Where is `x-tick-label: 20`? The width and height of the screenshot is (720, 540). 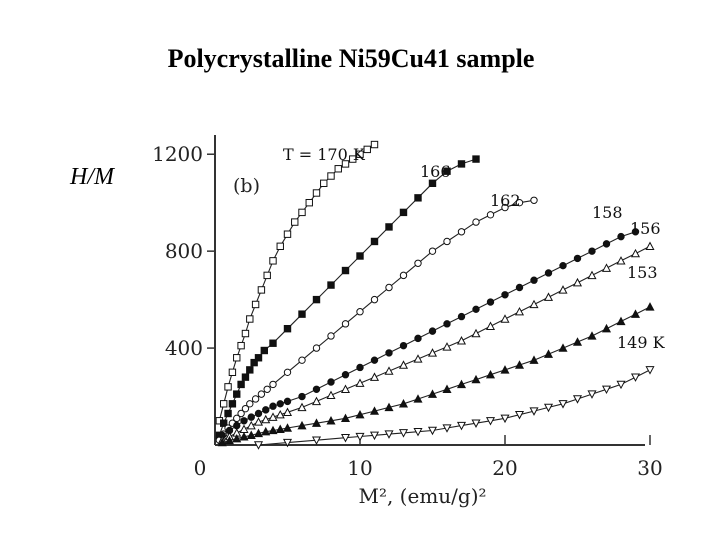 x-tick-label: 20 is located at coordinates (504, 468).